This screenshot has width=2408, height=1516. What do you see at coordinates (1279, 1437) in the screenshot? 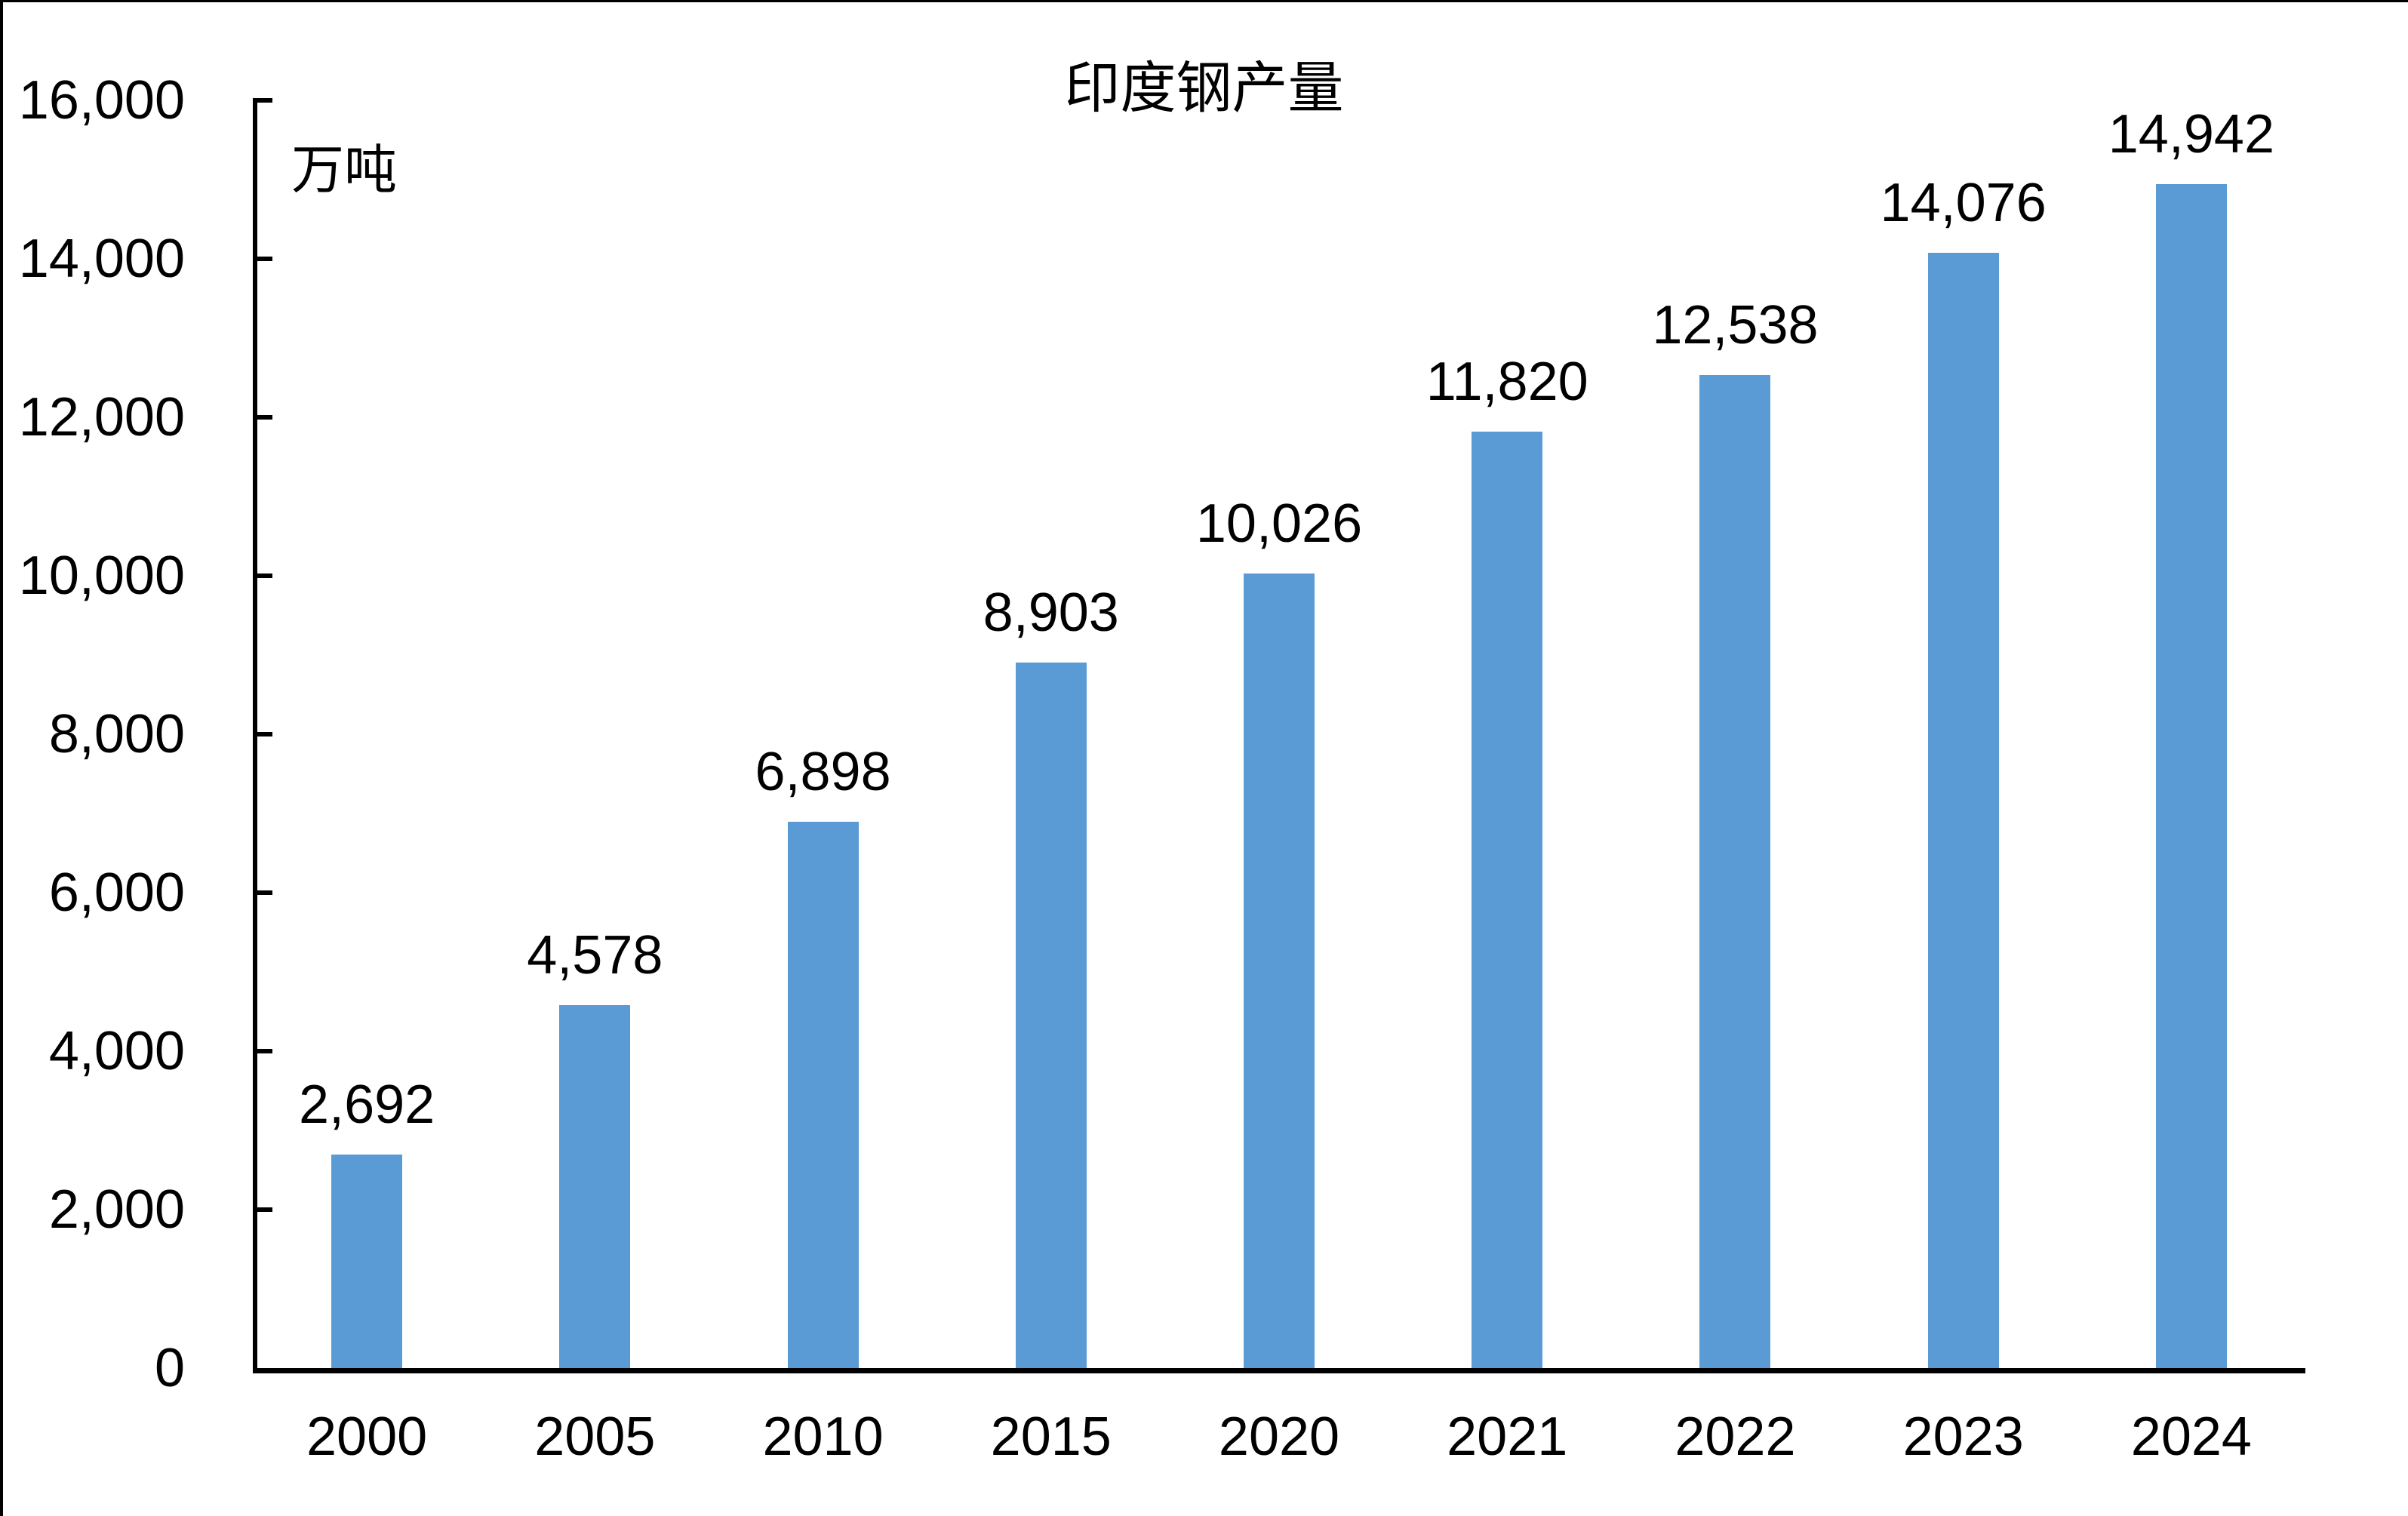
I see `x-axis-label-2020: 2020` at bounding box center [1279, 1437].